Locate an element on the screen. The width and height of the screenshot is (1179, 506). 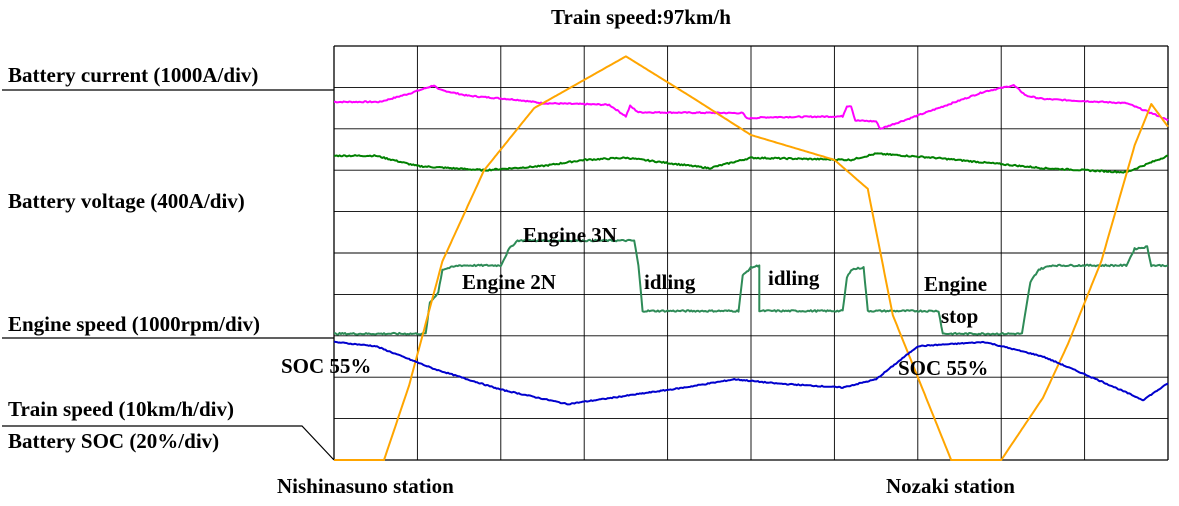
series-line-battery-current is located at coordinates (751, 107).